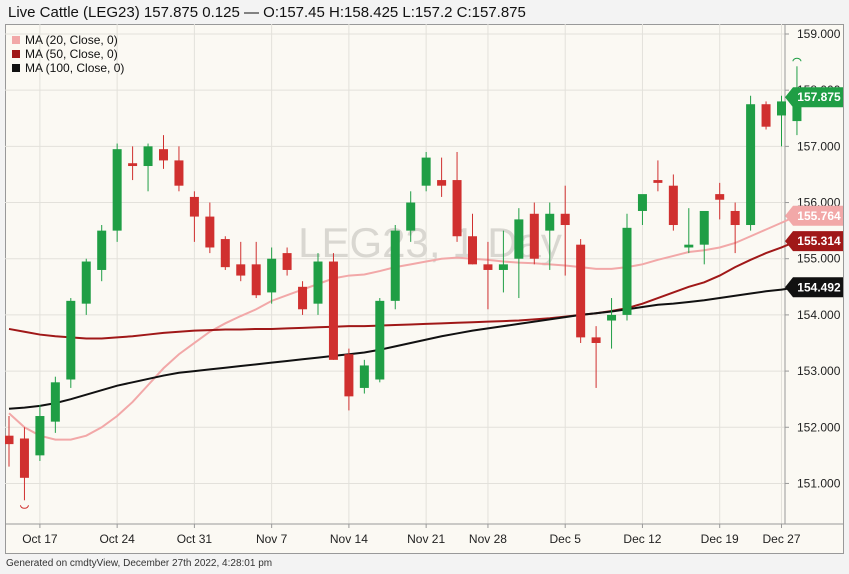 The height and width of the screenshot is (574, 849). Describe the element at coordinates (40, 539) in the screenshot. I see `x-tick-label: Oct 17` at that location.